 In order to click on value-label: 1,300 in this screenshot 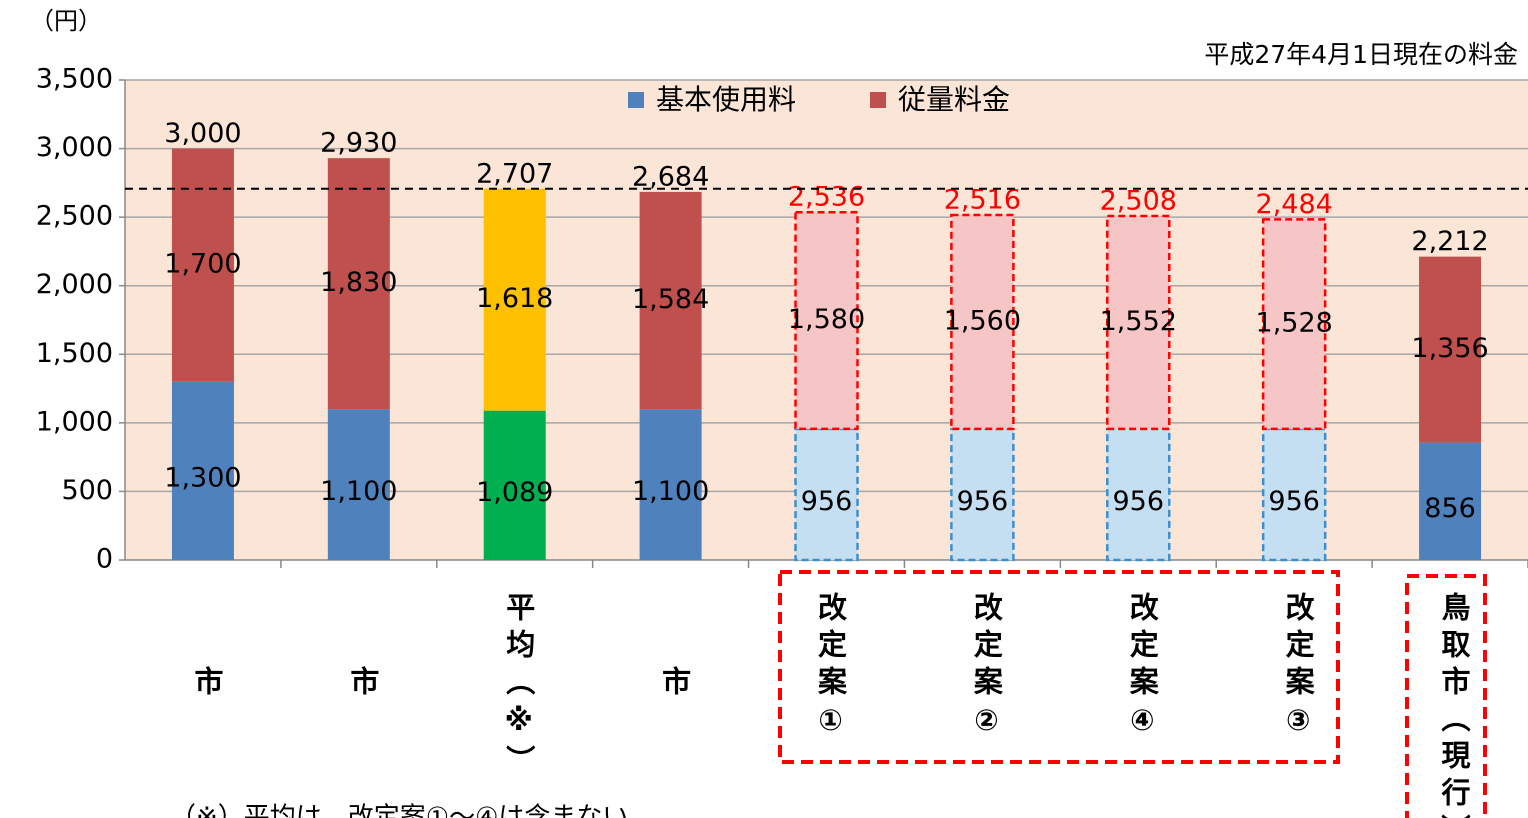, I will do `click(202, 477)`.